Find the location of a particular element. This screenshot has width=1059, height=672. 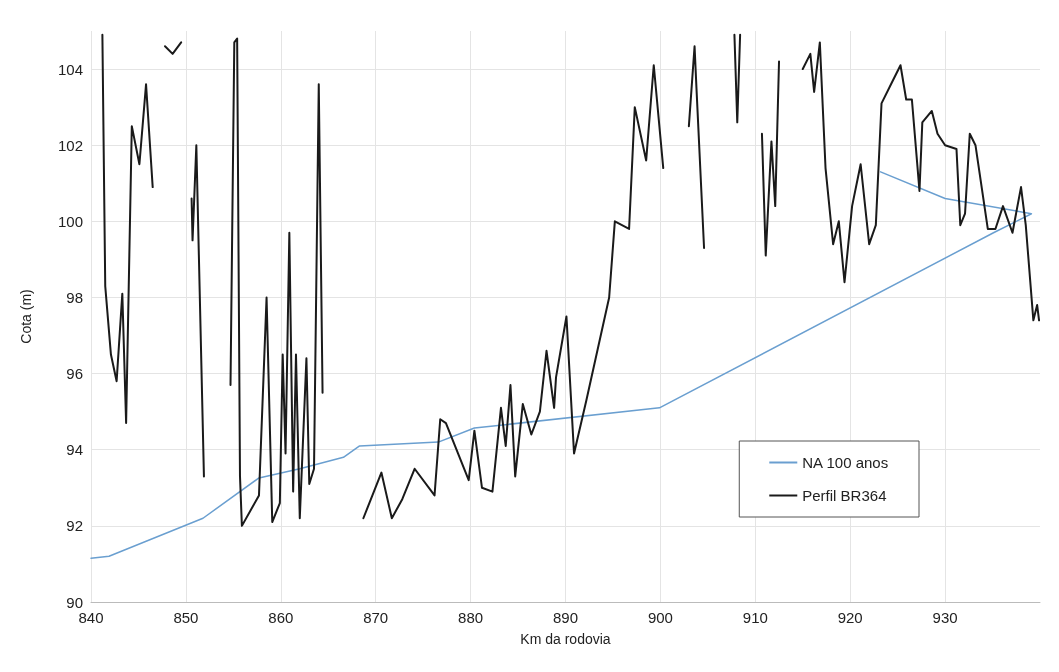

y-tick-label: 100 is located at coordinates (70, 221).